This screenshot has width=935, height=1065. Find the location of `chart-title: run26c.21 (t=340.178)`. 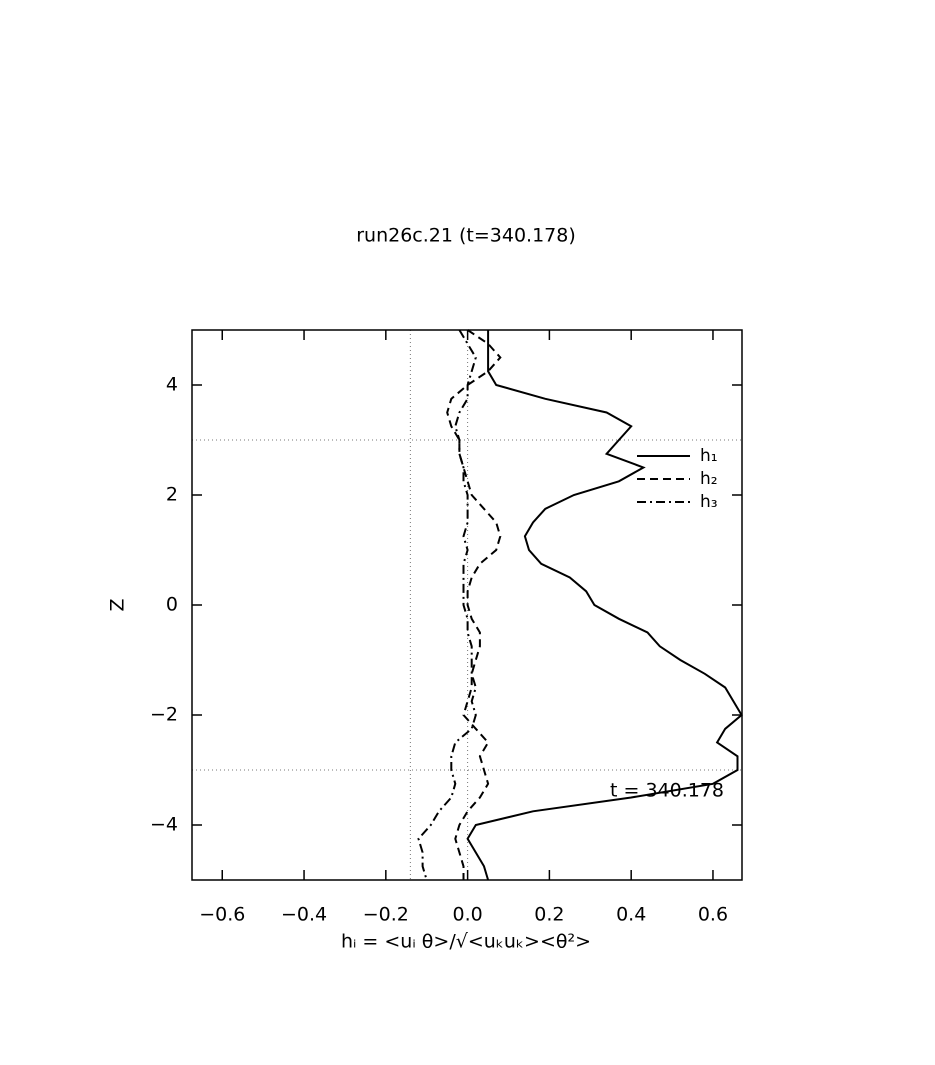

chart-title: run26c.21 (t=340.178) is located at coordinates (466, 236).